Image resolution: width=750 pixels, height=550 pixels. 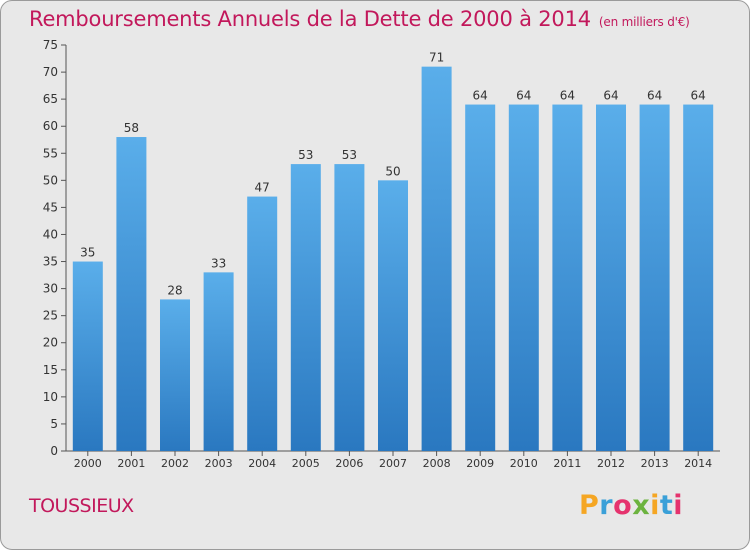 What do you see at coordinates (349, 463) in the screenshot?
I see `x-tick-label: 2006` at bounding box center [349, 463].